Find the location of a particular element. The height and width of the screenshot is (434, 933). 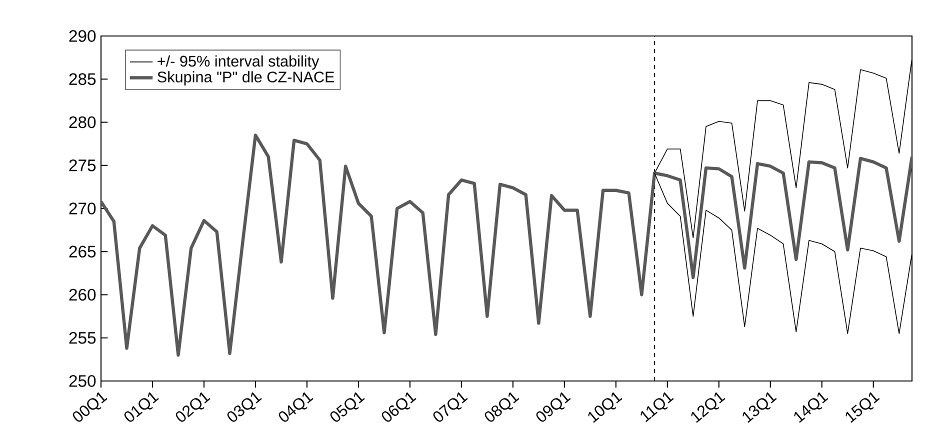

legend-label: +/- 95% interval stability is located at coordinates (239, 62).